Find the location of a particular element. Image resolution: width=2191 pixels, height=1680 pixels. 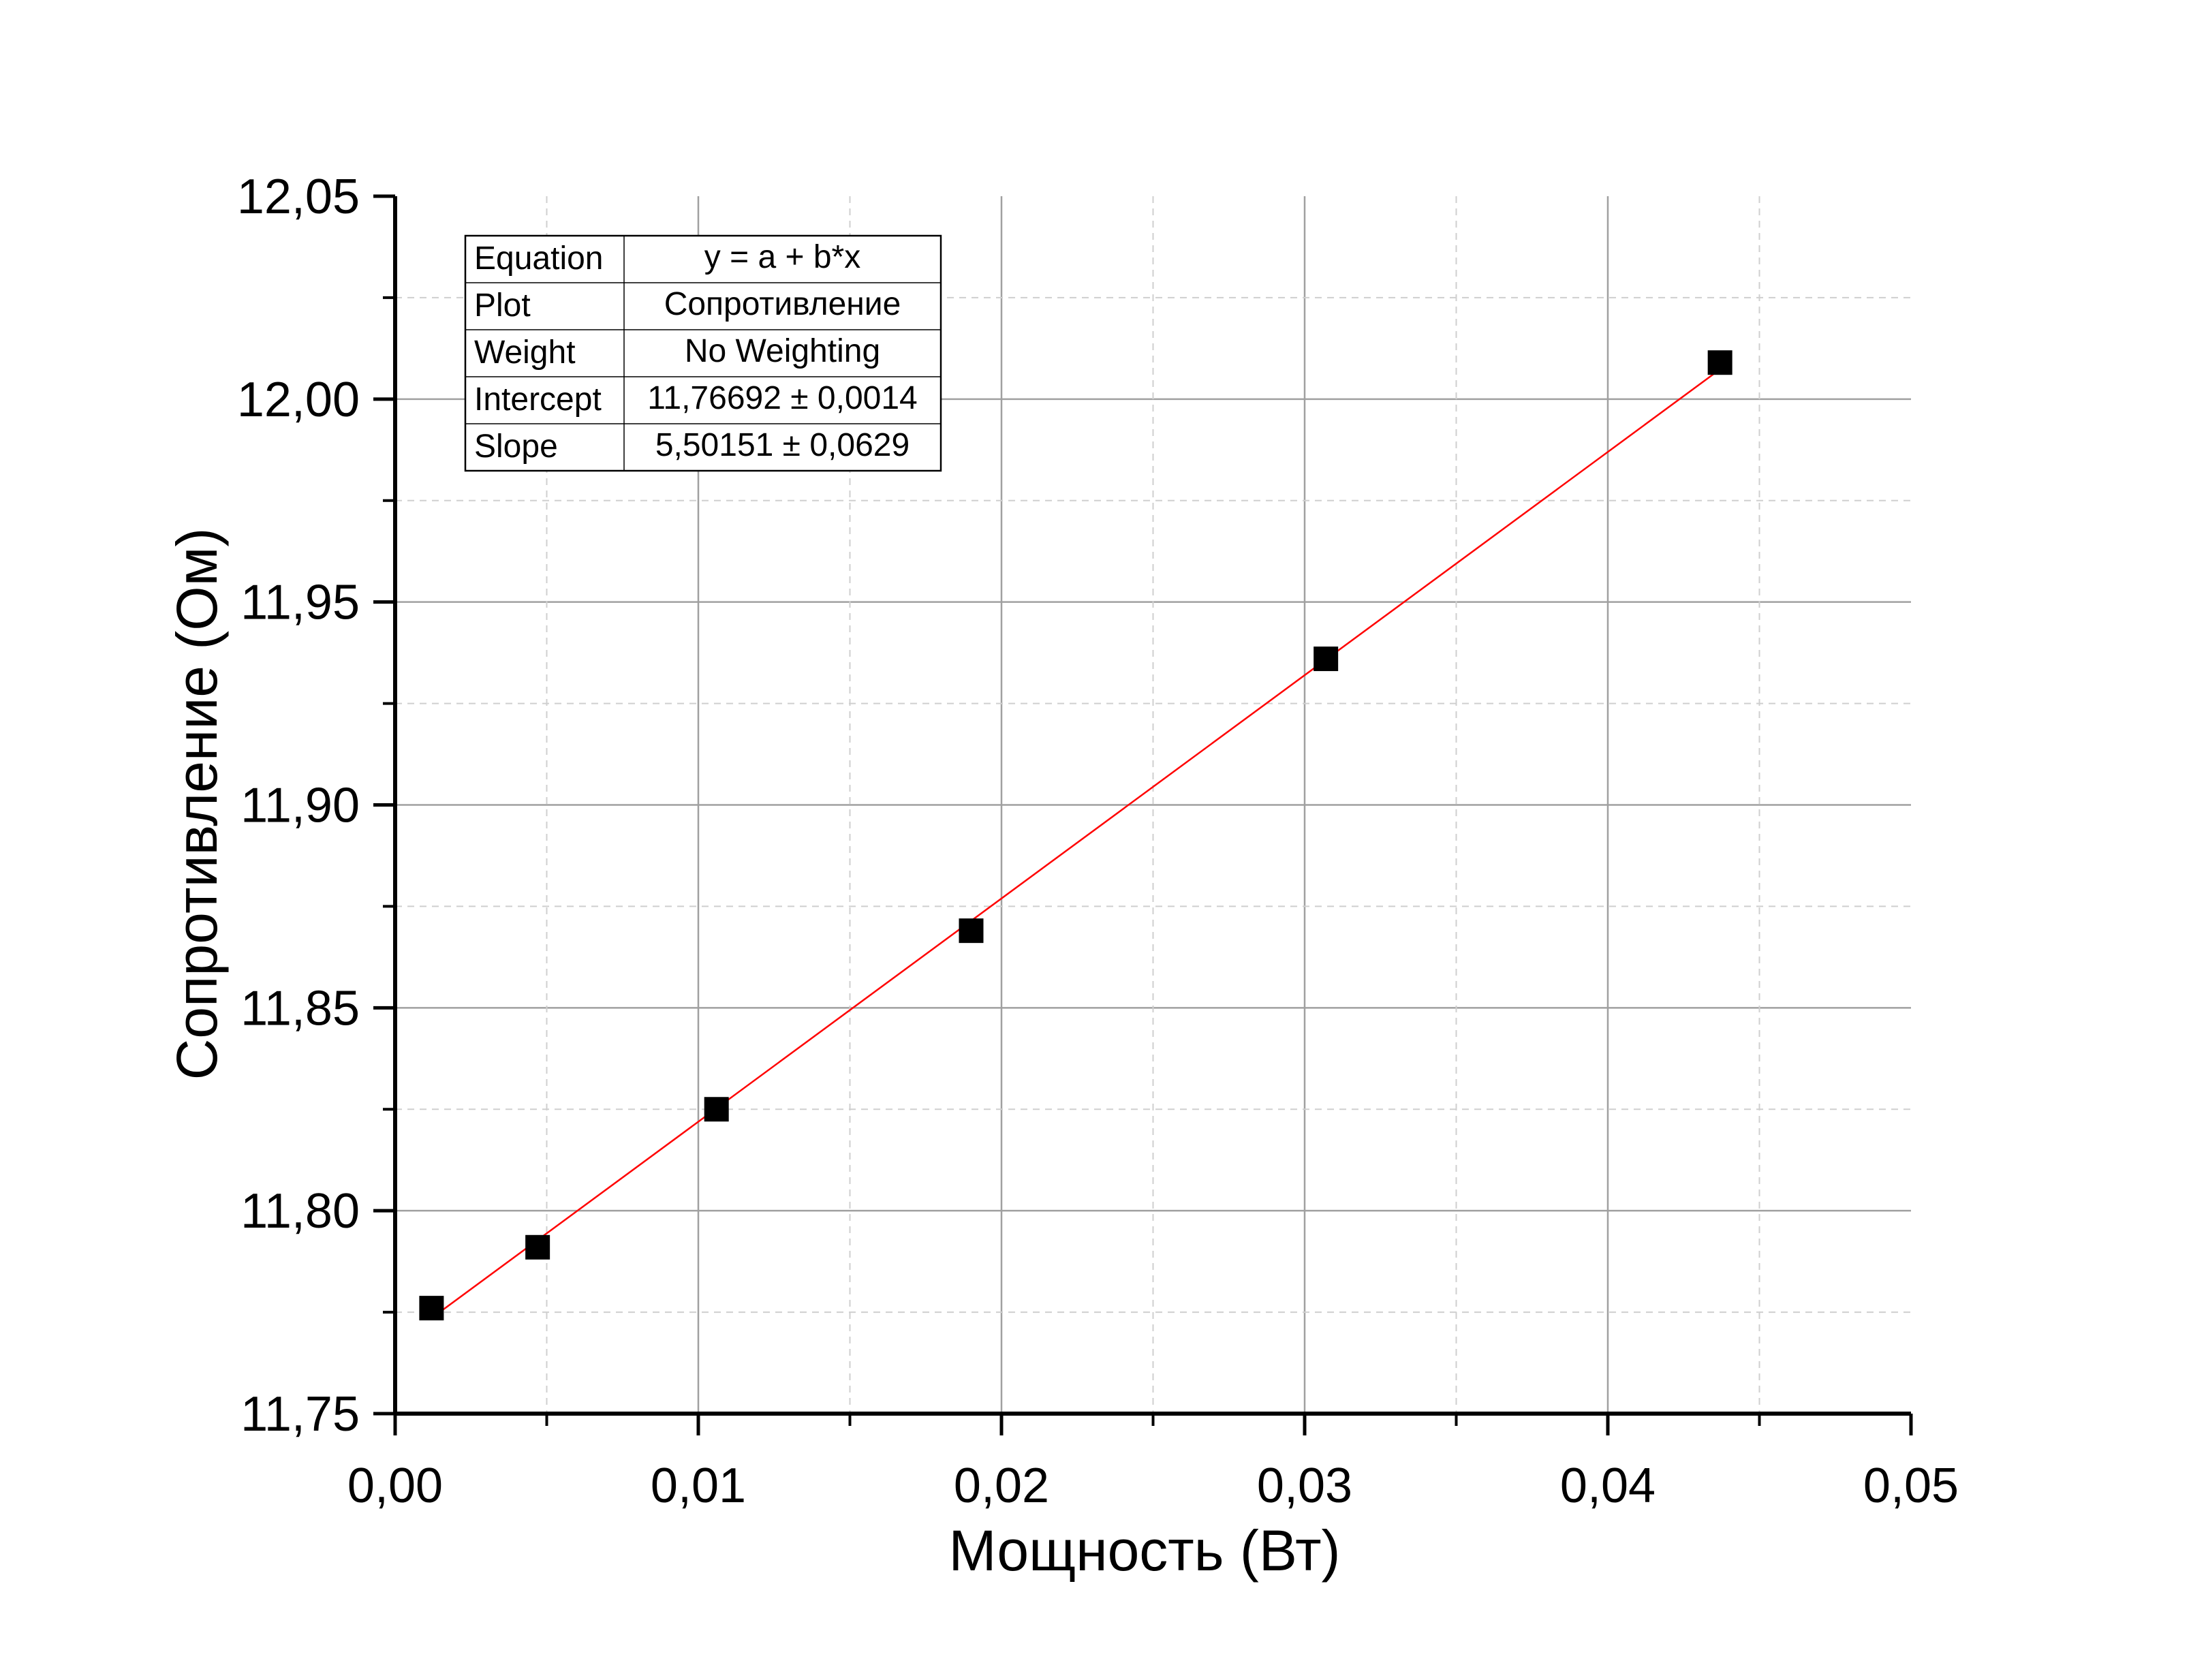

fit-table-label: Slope is located at coordinates (516, 447).